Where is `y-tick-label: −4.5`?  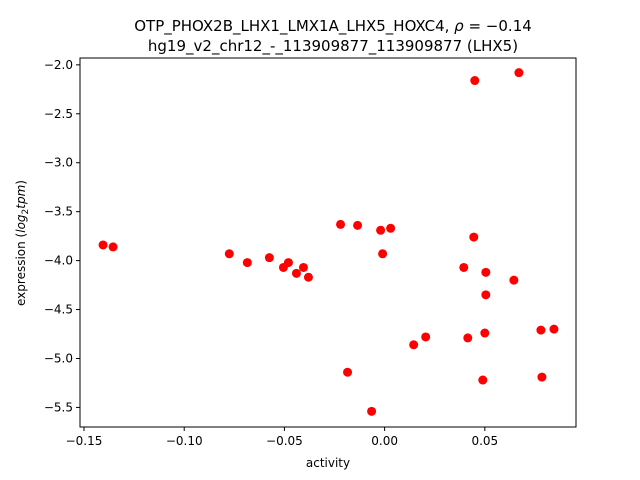
y-tick-label: −4.5 is located at coordinates (58, 310).